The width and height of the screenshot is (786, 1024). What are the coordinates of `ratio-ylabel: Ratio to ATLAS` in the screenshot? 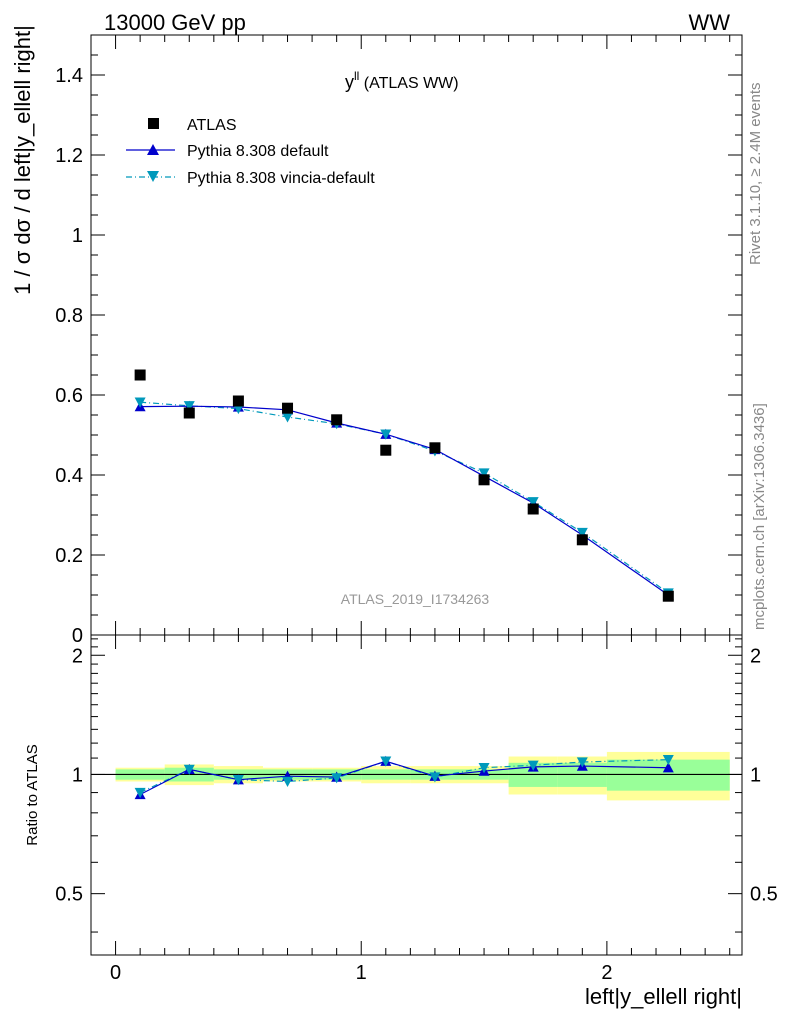 It's located at (32, 794).